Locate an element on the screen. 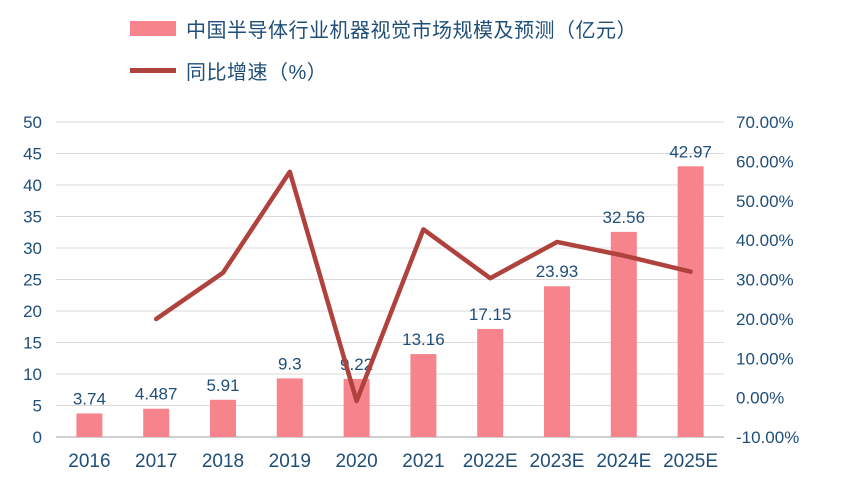 Image resolution: width=864 pixels, height=492 pixels. left-axis-tick-label: 10 is located at coordinates (32, 374).